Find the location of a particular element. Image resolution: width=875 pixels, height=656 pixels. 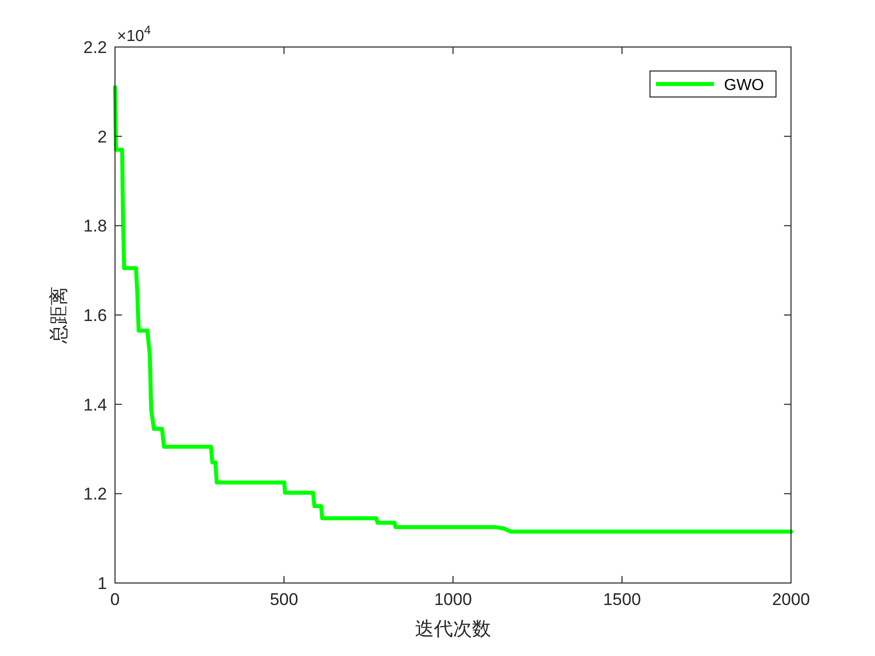

y-tick-label: 1.8 is located at coordinates (95, 226).